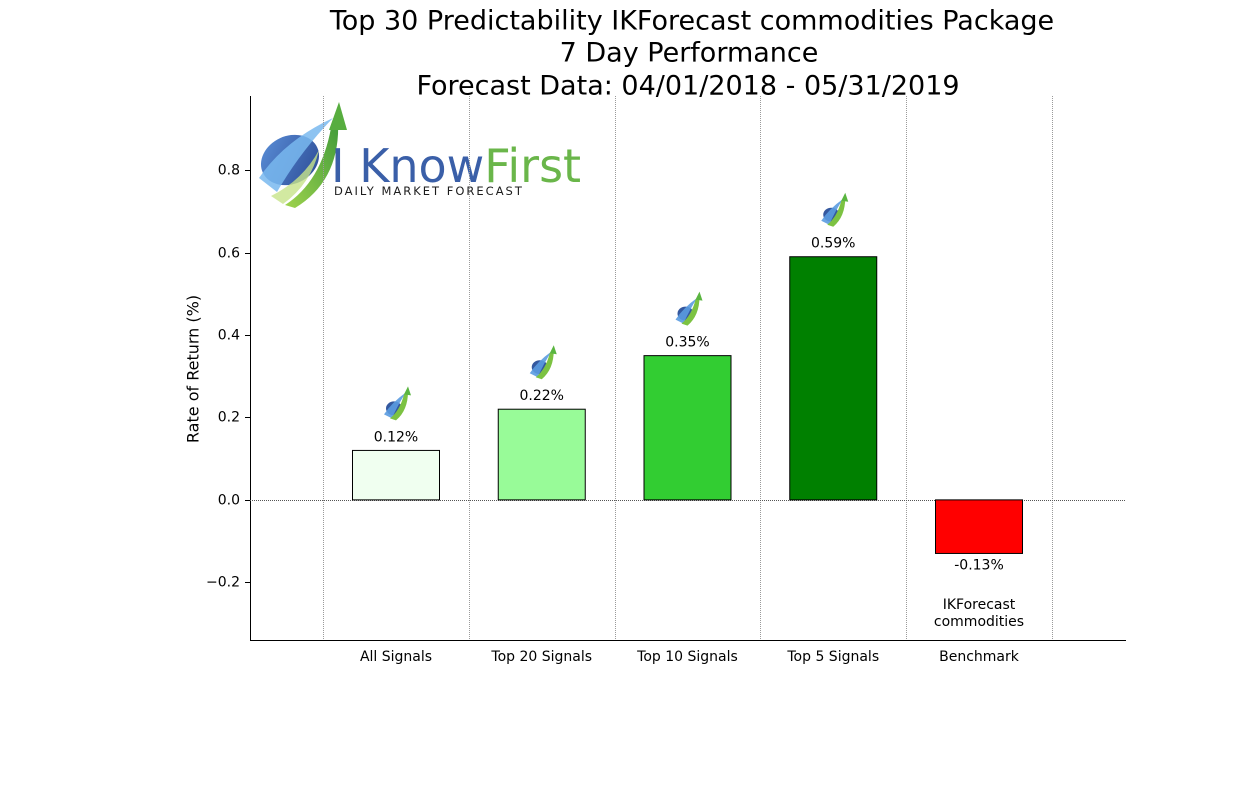 The height and width of the screenshot is (800, 1250). Describe the element at coordinates (228, 377) in the screenshot. I see `y-ticks: −0.2 0.0 0.2 0.4 0.6 0.8` at that location.